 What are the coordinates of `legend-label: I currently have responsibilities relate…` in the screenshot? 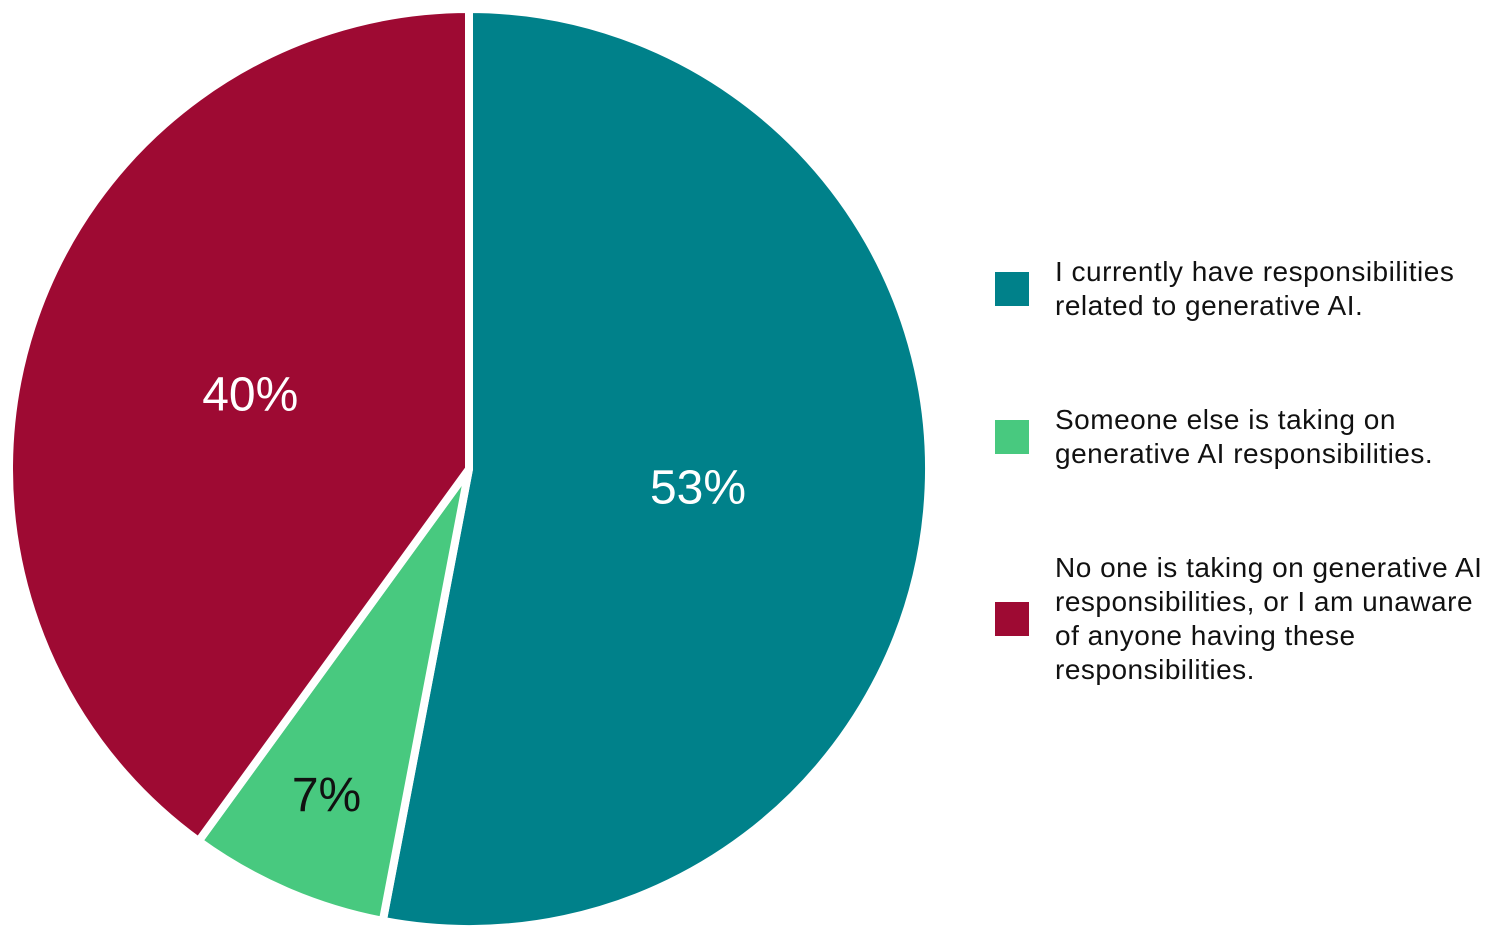 It's located at (1255, 288).